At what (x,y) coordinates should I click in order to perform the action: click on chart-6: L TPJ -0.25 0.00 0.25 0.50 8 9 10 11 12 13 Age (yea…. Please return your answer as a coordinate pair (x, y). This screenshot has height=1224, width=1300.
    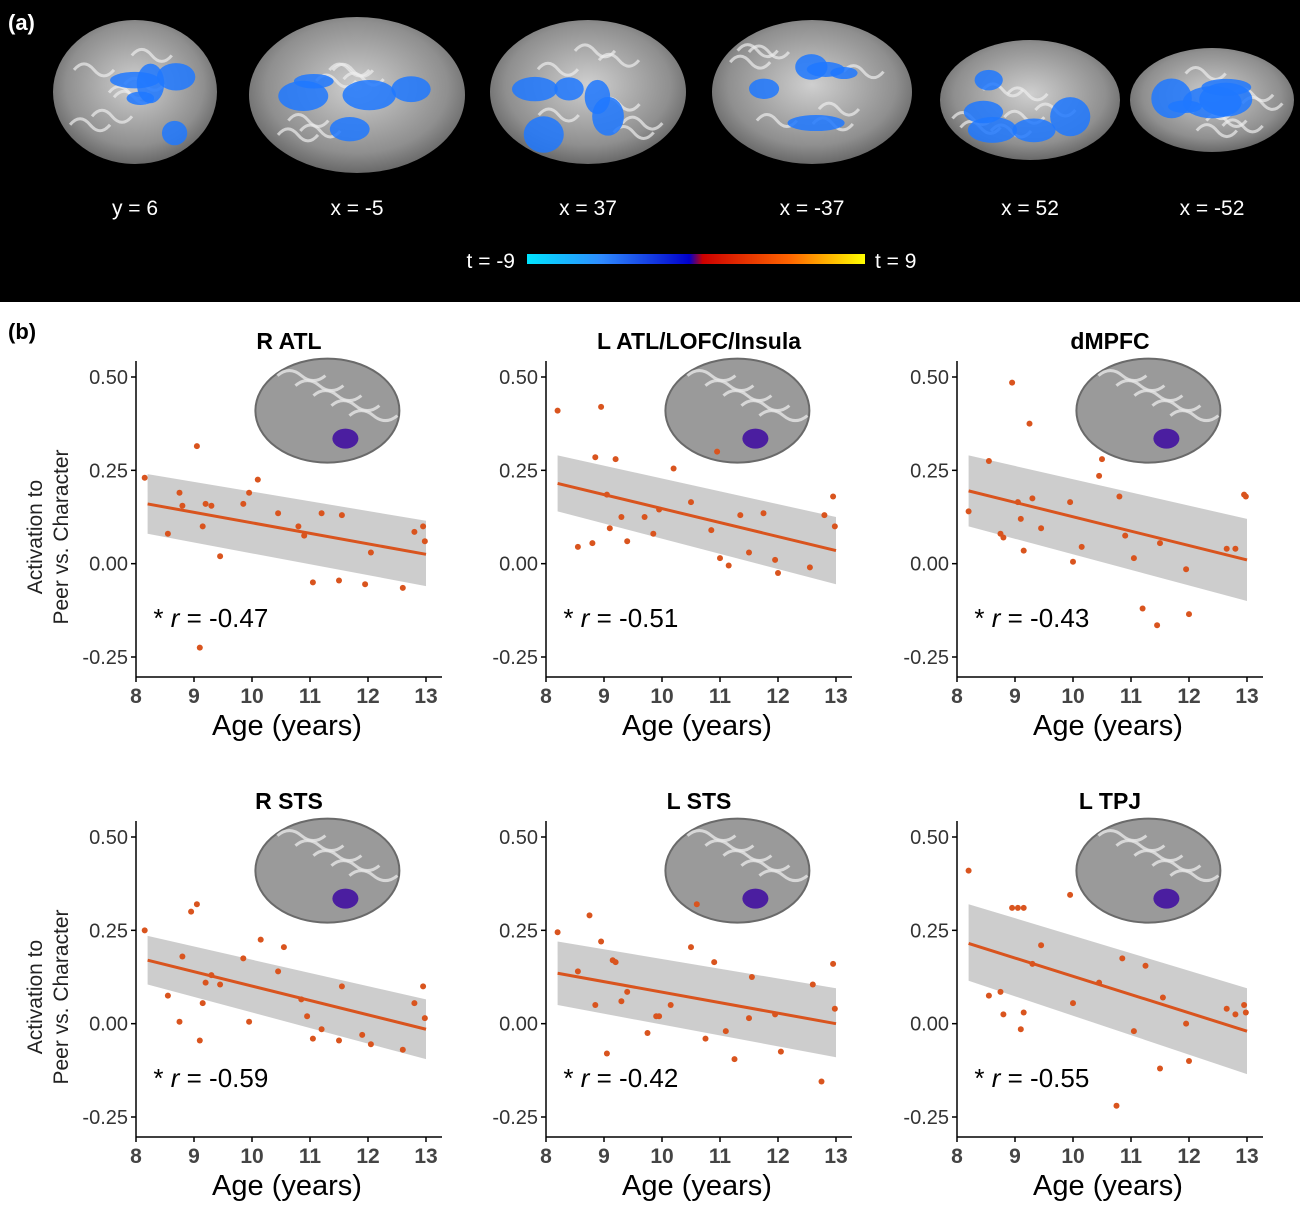
    Looking at the image, I should click on (1083, 995).